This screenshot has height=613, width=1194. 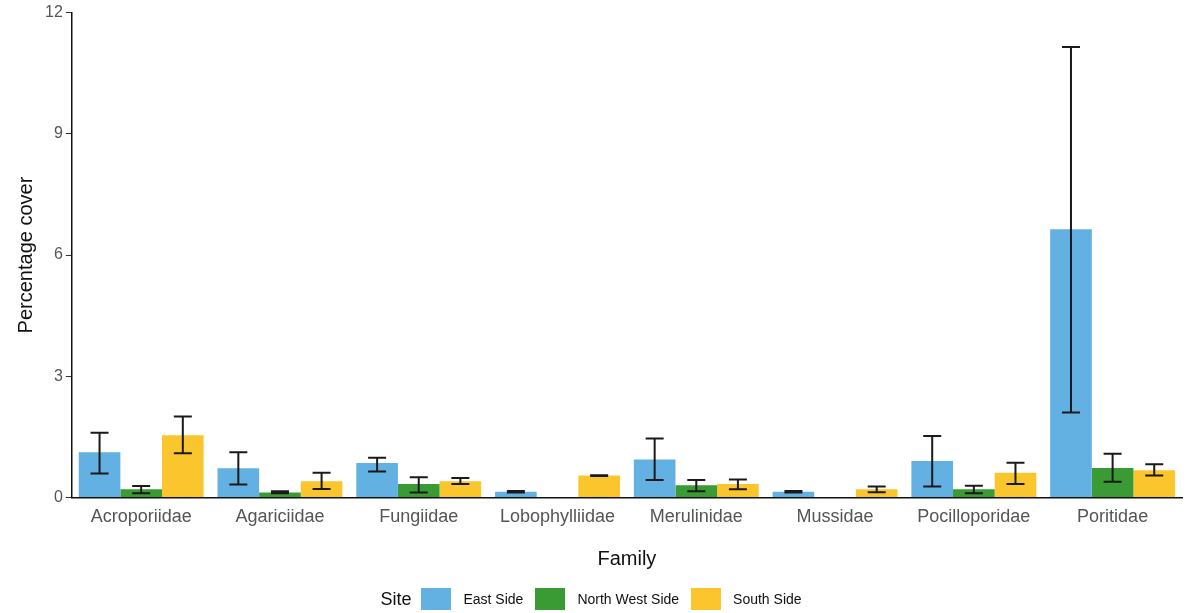 I want to click on legend-label: North West Side, so click(x=628, y=599).